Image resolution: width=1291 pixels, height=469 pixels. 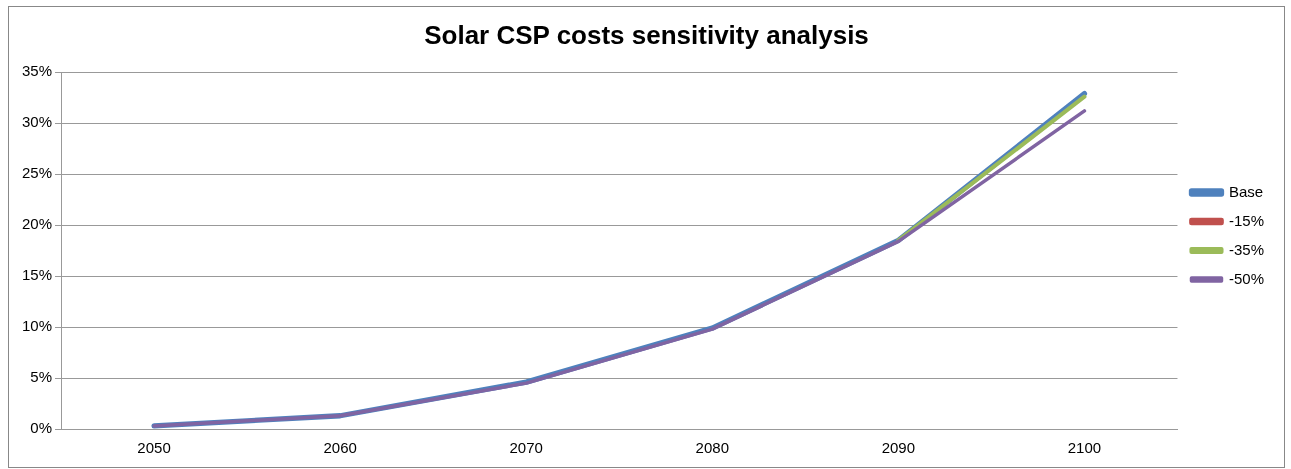 I want to click on y-tick-label: 20%, so click(x=37, y=224).